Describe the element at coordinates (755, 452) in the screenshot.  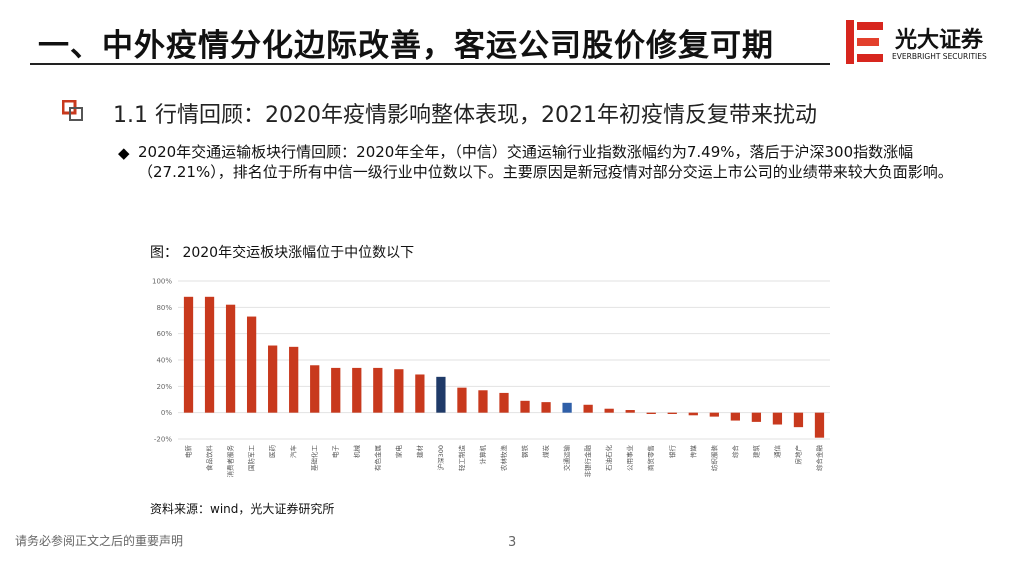
I see `x-tick-label: 建筑` at that location.